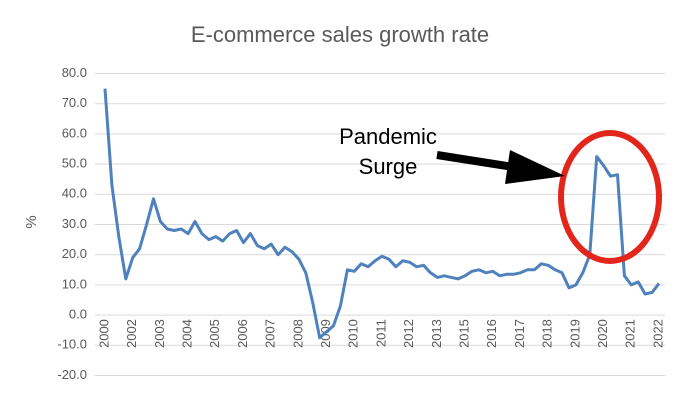 The image size is (677, 403). Describe the element at coordinates (103, 333) in the screenshot. I see `x-tick-label: 2000` at that location.